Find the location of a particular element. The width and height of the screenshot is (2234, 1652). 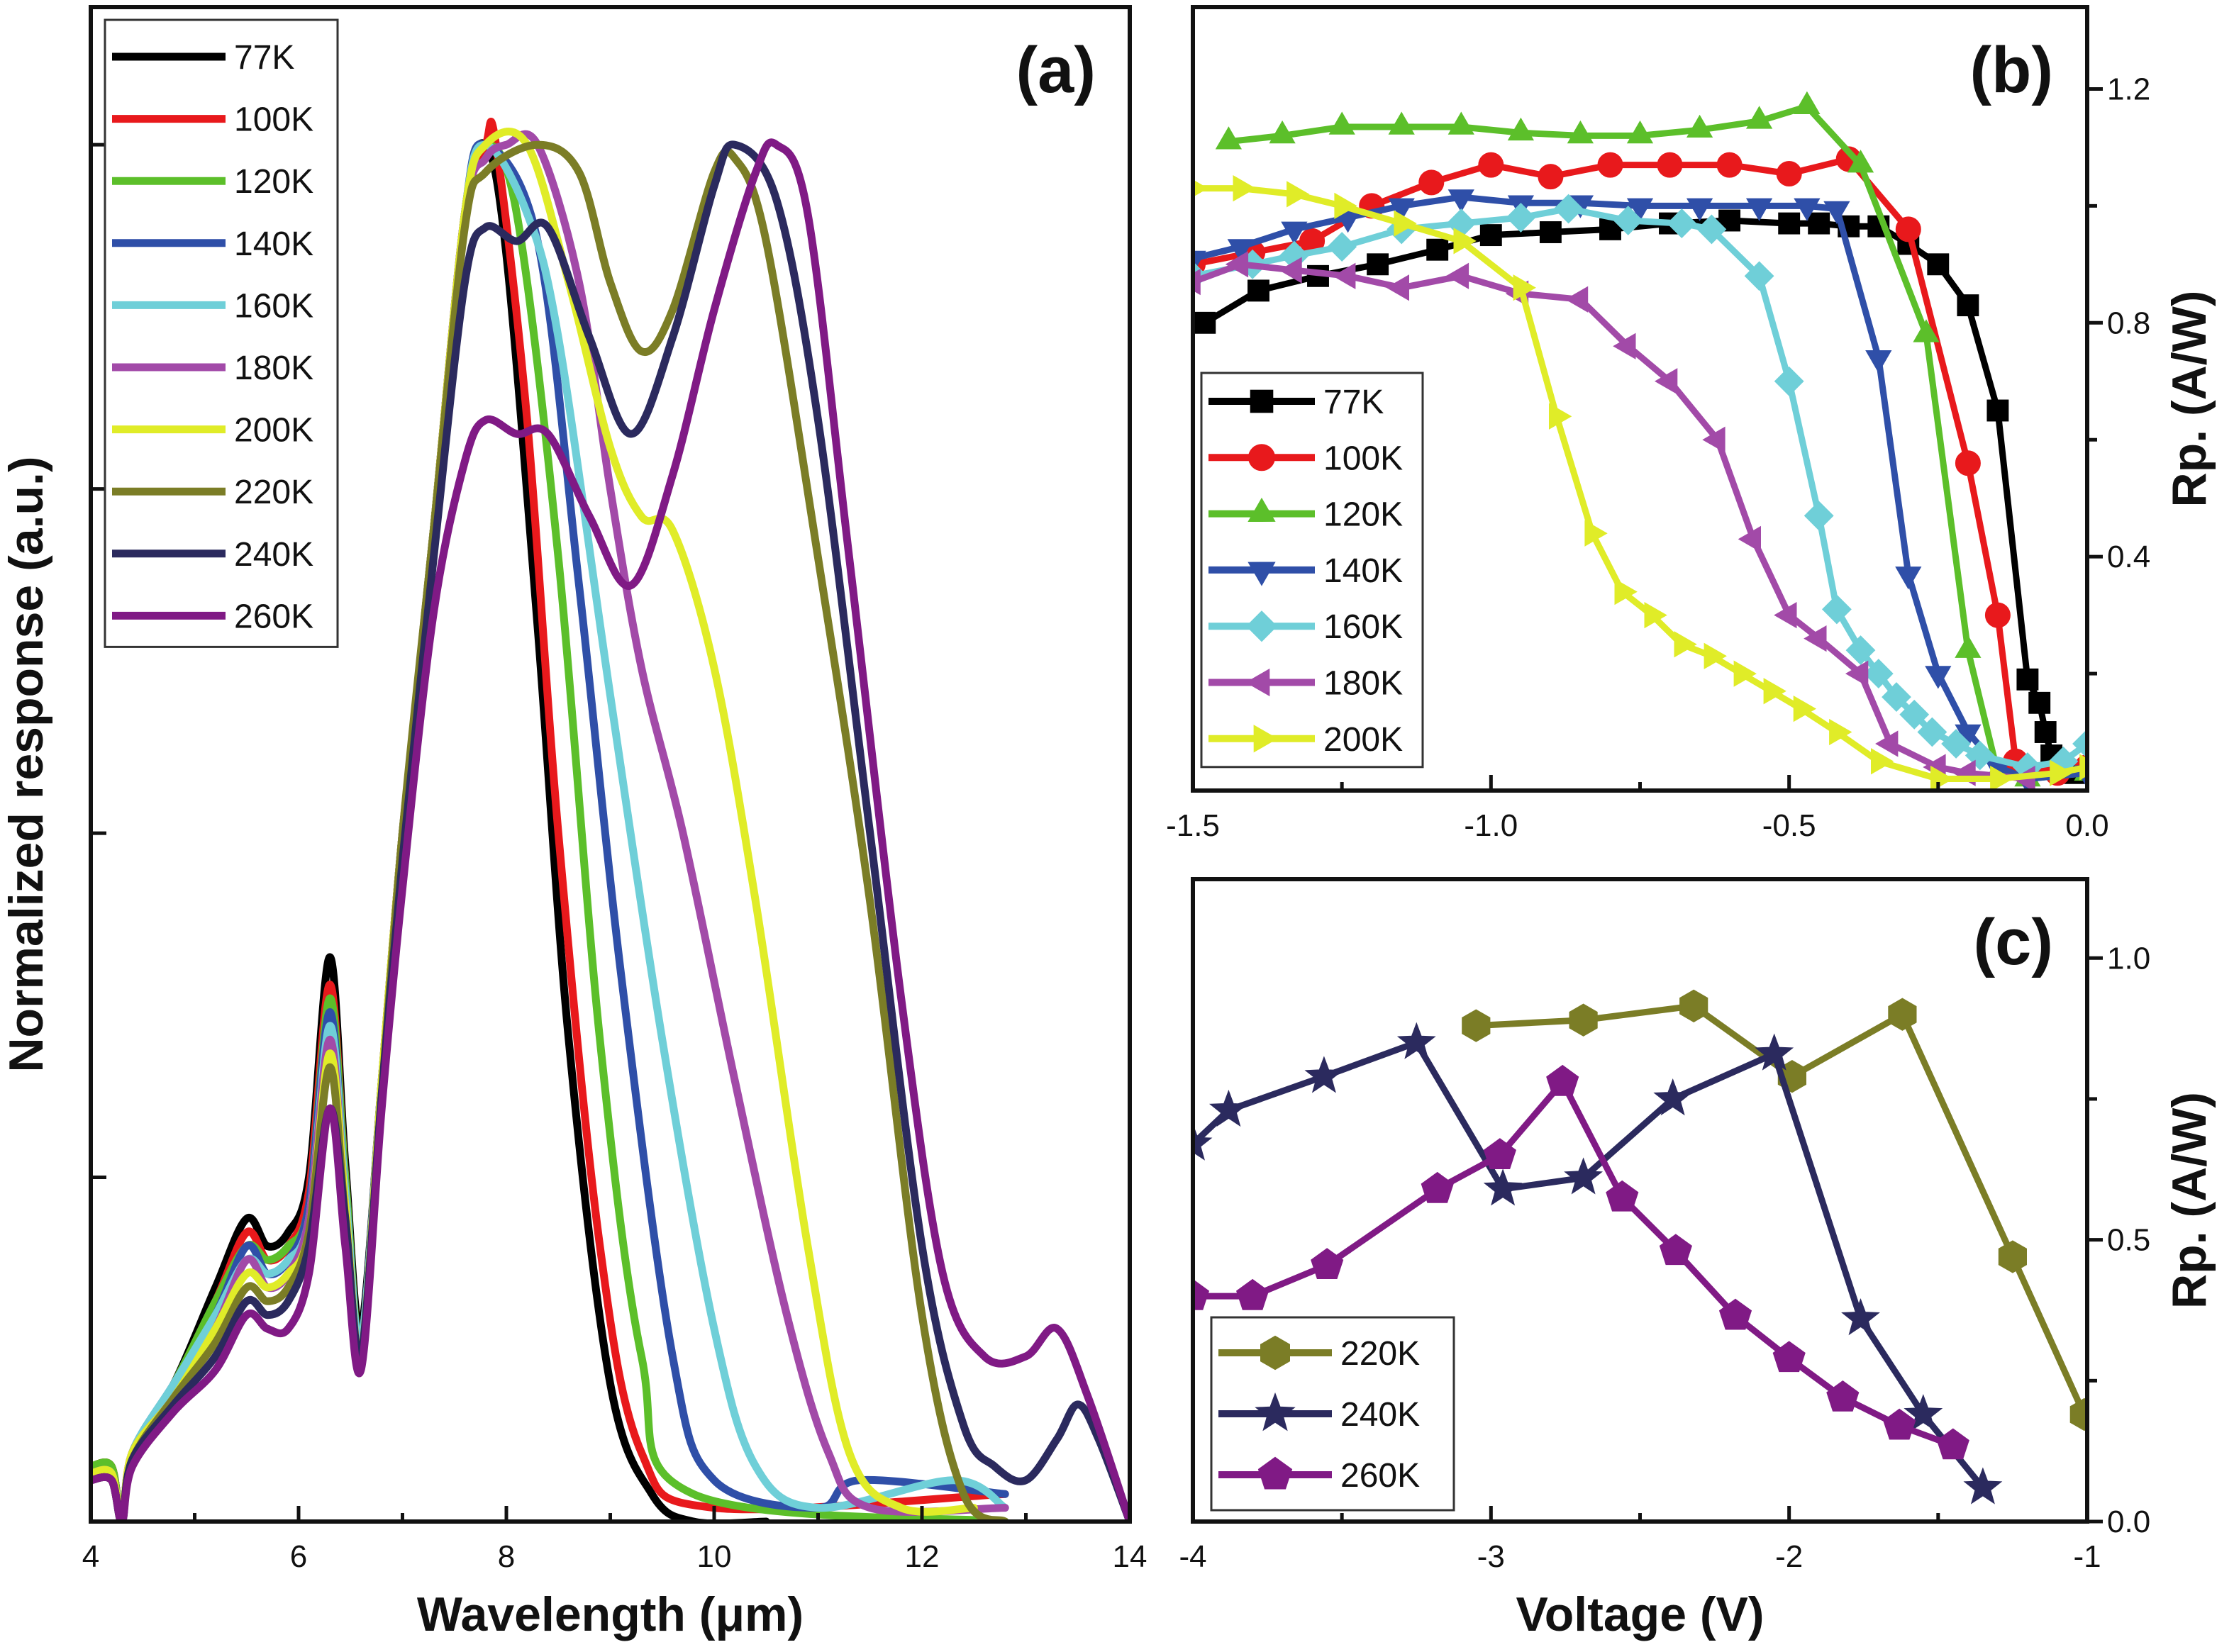

panel-label: (b) is located at coordinates (2011, 70).